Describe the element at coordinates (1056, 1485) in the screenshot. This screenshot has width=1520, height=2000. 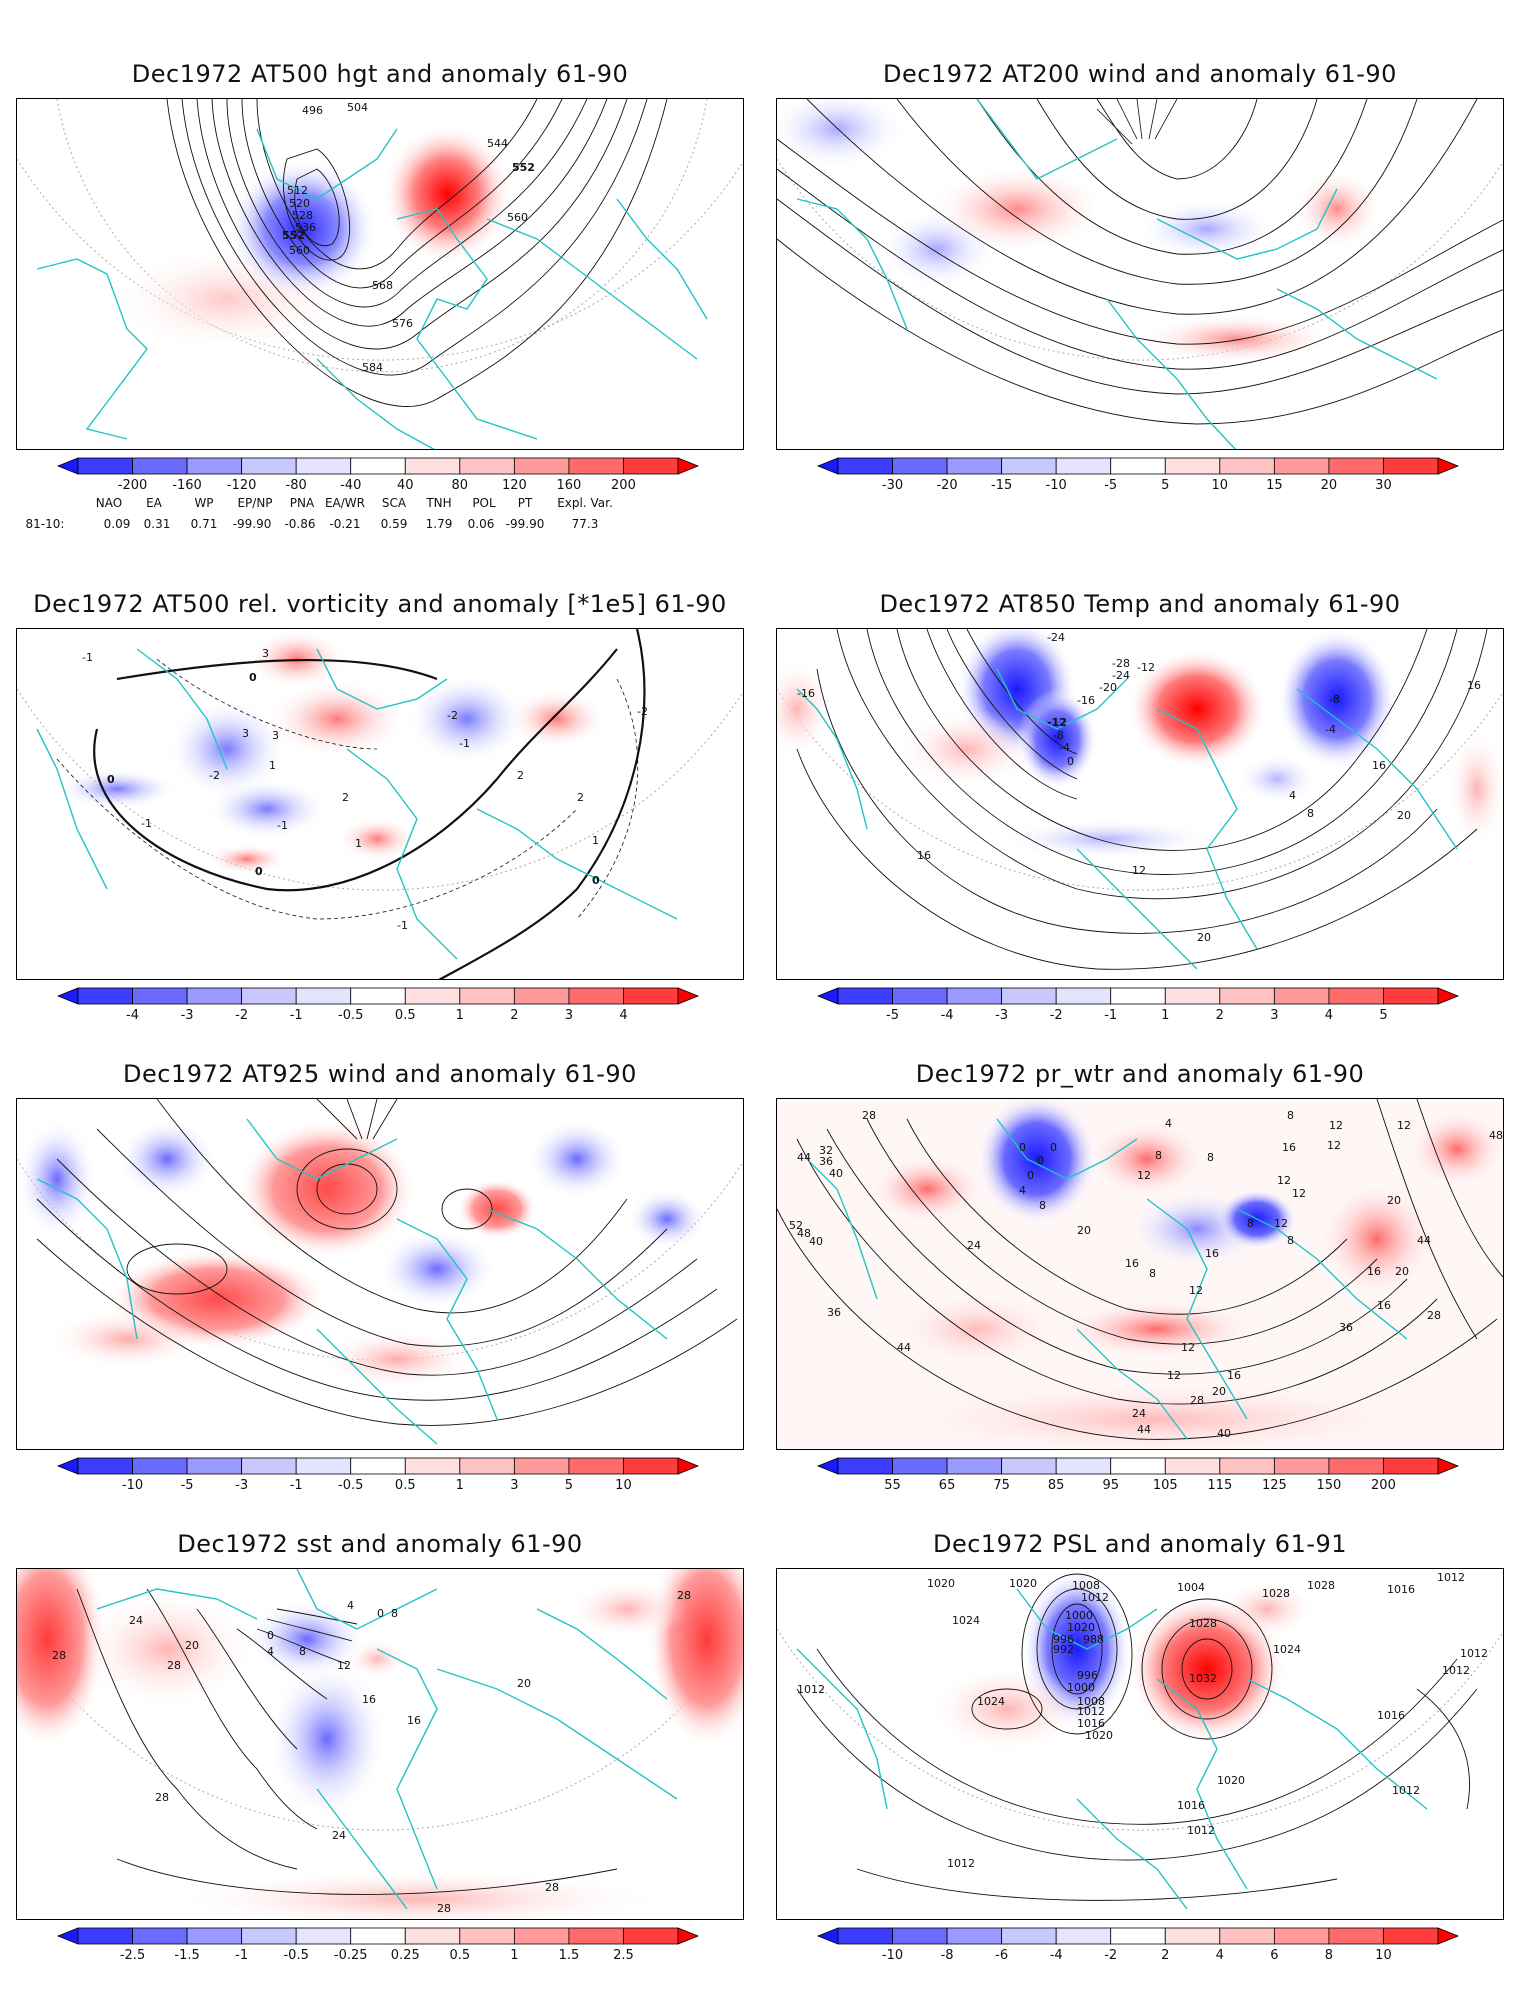
I see `colorbar-tick-label: 85` at that location.